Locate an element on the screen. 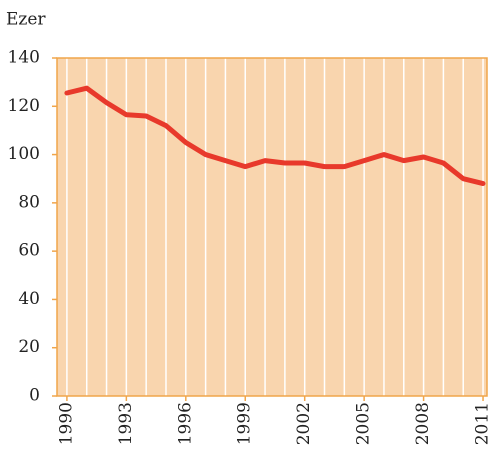 This screenshot has width=488, height=463. x-tick-label: 1999 is located at coordinates (245, 423).